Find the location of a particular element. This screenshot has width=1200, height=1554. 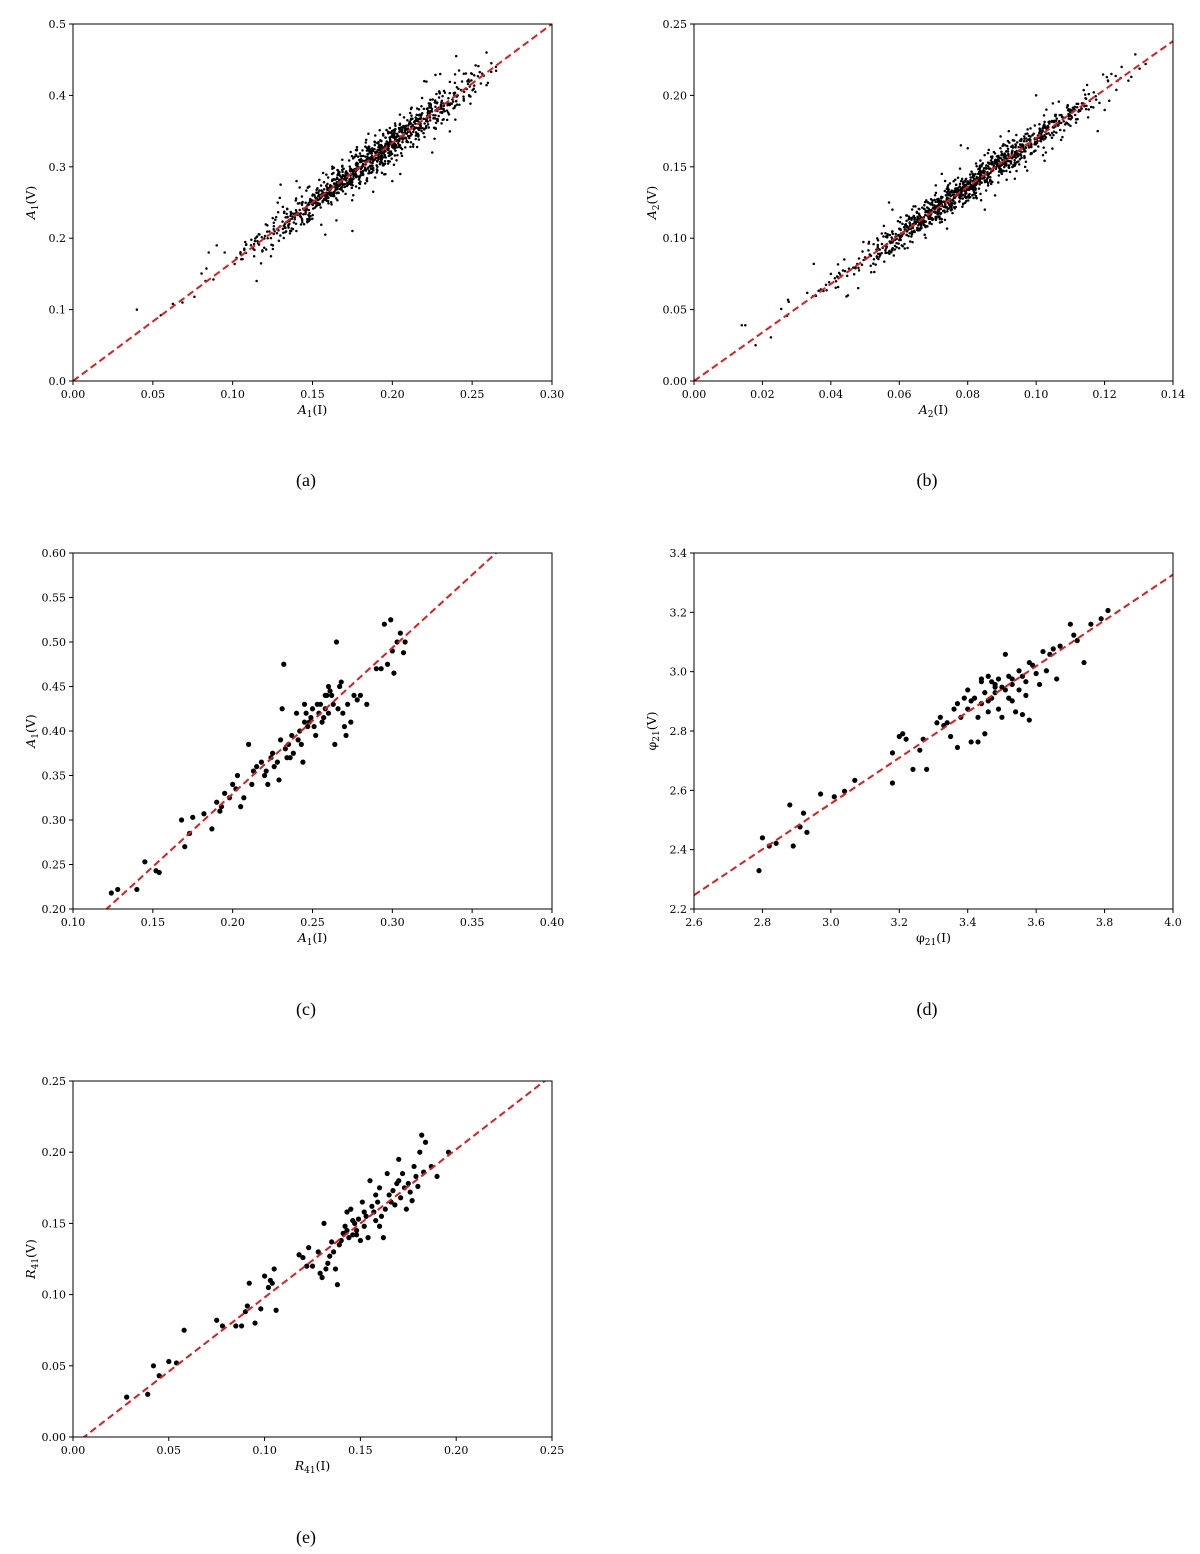

axes-frame is located at coordinates (312, 1259).